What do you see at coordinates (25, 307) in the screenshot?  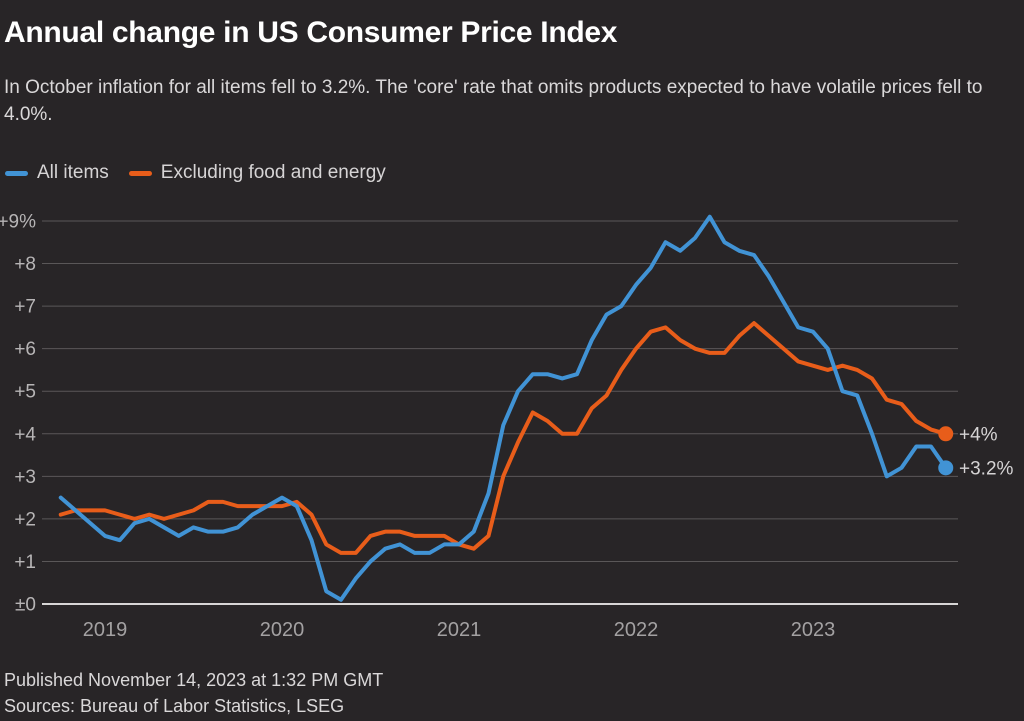 I see `y-tick-label: +7` at bounding box center [25, 307].